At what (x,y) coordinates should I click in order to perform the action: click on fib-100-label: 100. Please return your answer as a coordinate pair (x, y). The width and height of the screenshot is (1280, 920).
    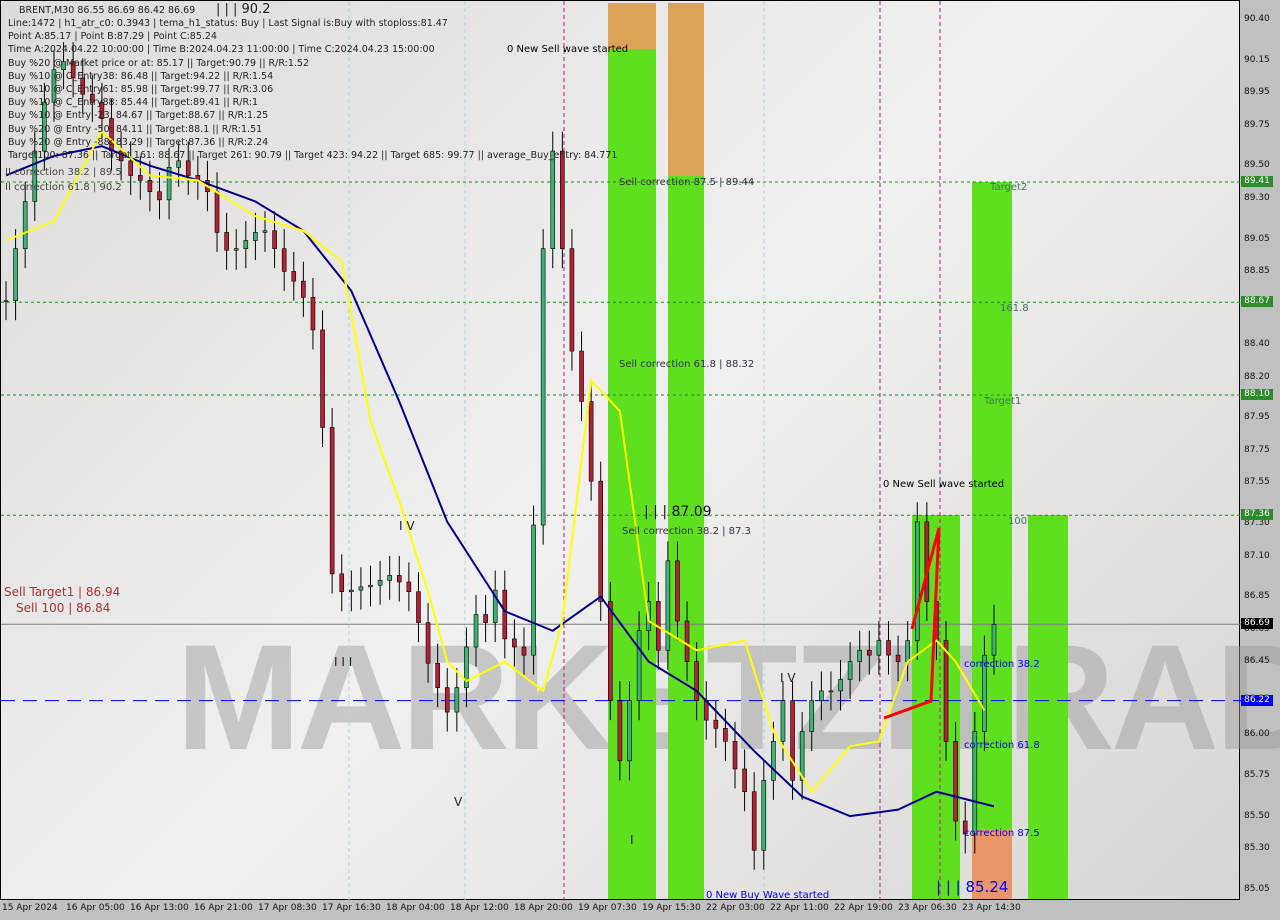
    Looking at the image, I should click on (1018, 521).